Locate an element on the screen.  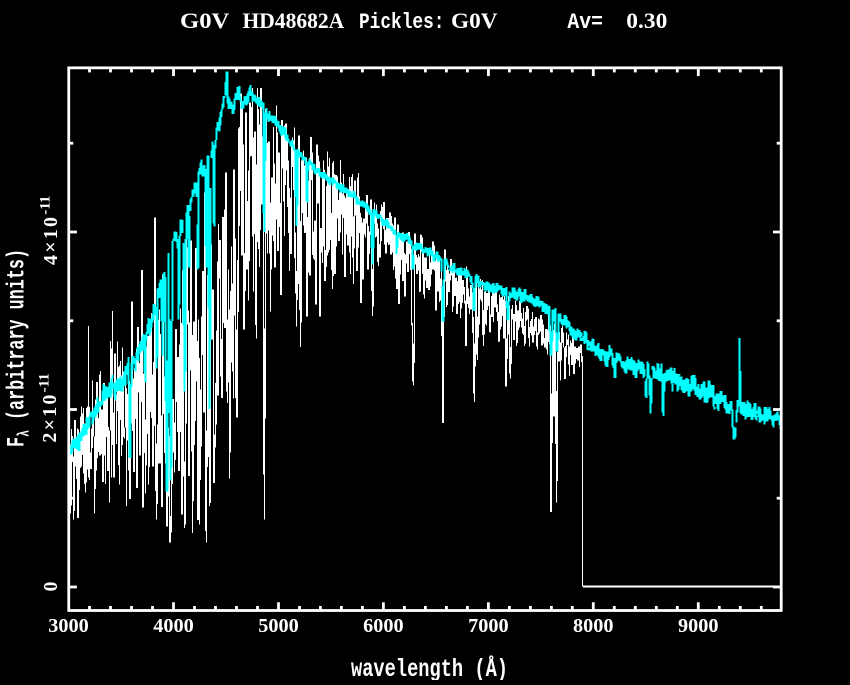
svg-text: 5000 is located at coordinates (278, 626).